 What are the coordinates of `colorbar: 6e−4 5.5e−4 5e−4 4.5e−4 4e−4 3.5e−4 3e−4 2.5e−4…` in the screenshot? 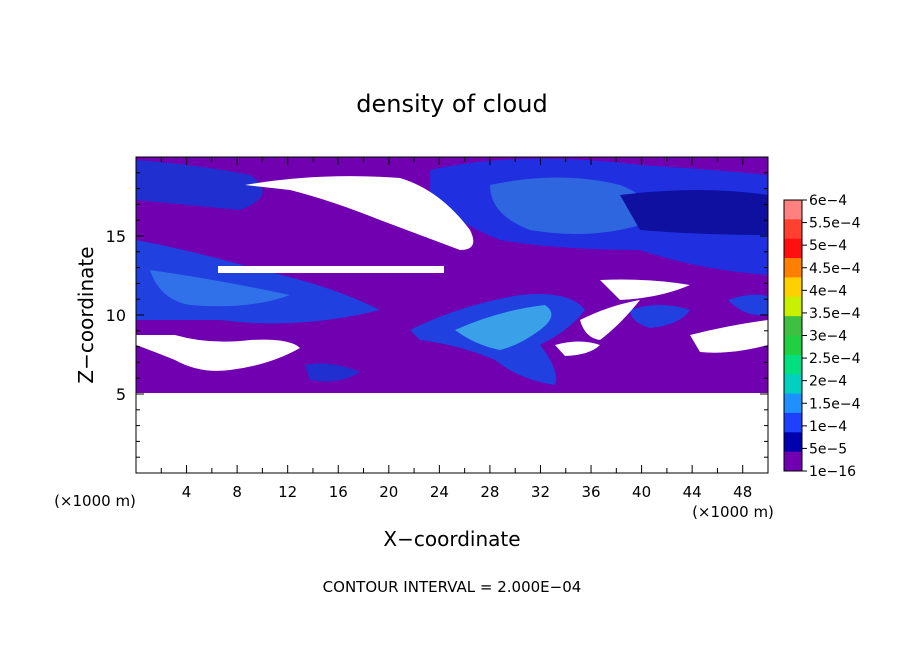 It's located at (822, 336).